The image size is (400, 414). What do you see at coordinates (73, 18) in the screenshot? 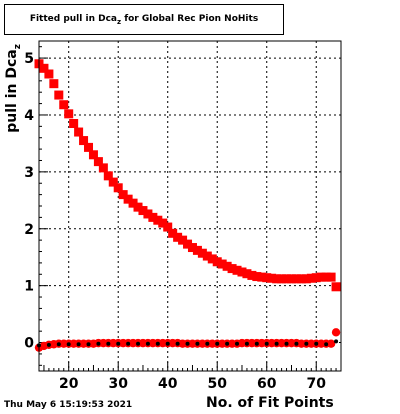
I see `chart-title-prefix: Fitted pull in Dca` at bounding box center [73, 18].